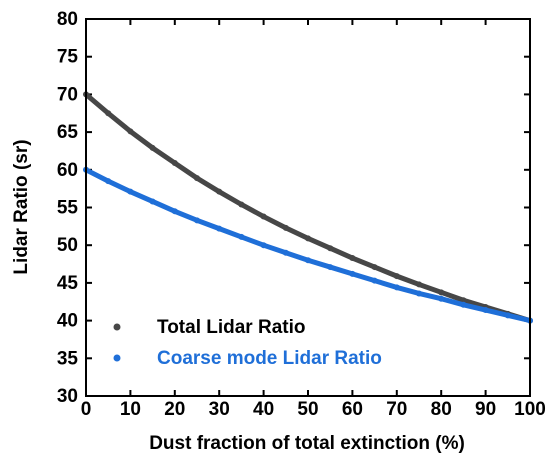  Describe the element at coordinates (67, 170) in the screenshot. I see `y-tick-label: 60` at that location.